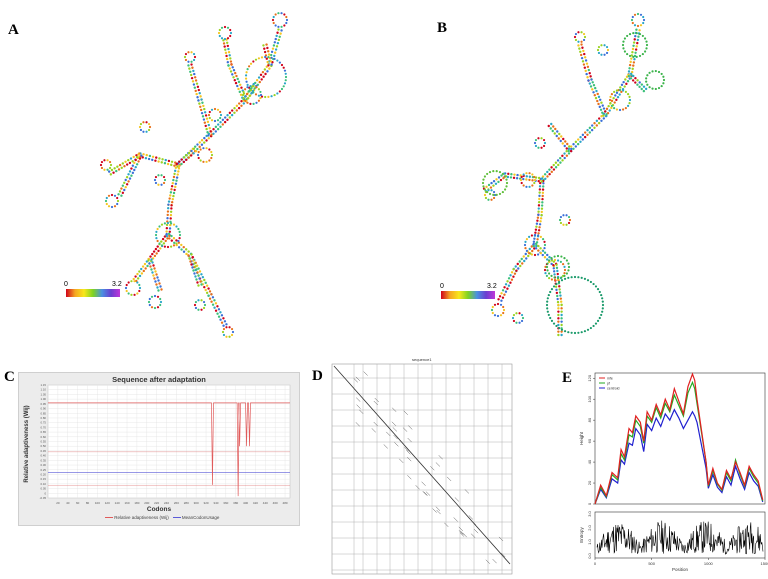 This screenshot has width=768, height=579. What do you see at coordinates (44, 437) in the screenshot?
I see `y-tick-label-c: 0.60` at bounding box center [44, 437].